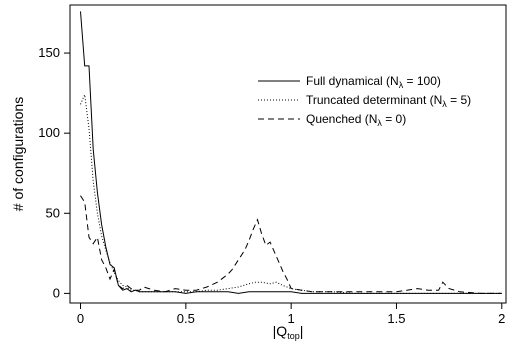 This screenshot has width=510, height=345. Describe the element at coordinates (49, 52) in the screenshot. I see `y-tick-label: 150` at that location.